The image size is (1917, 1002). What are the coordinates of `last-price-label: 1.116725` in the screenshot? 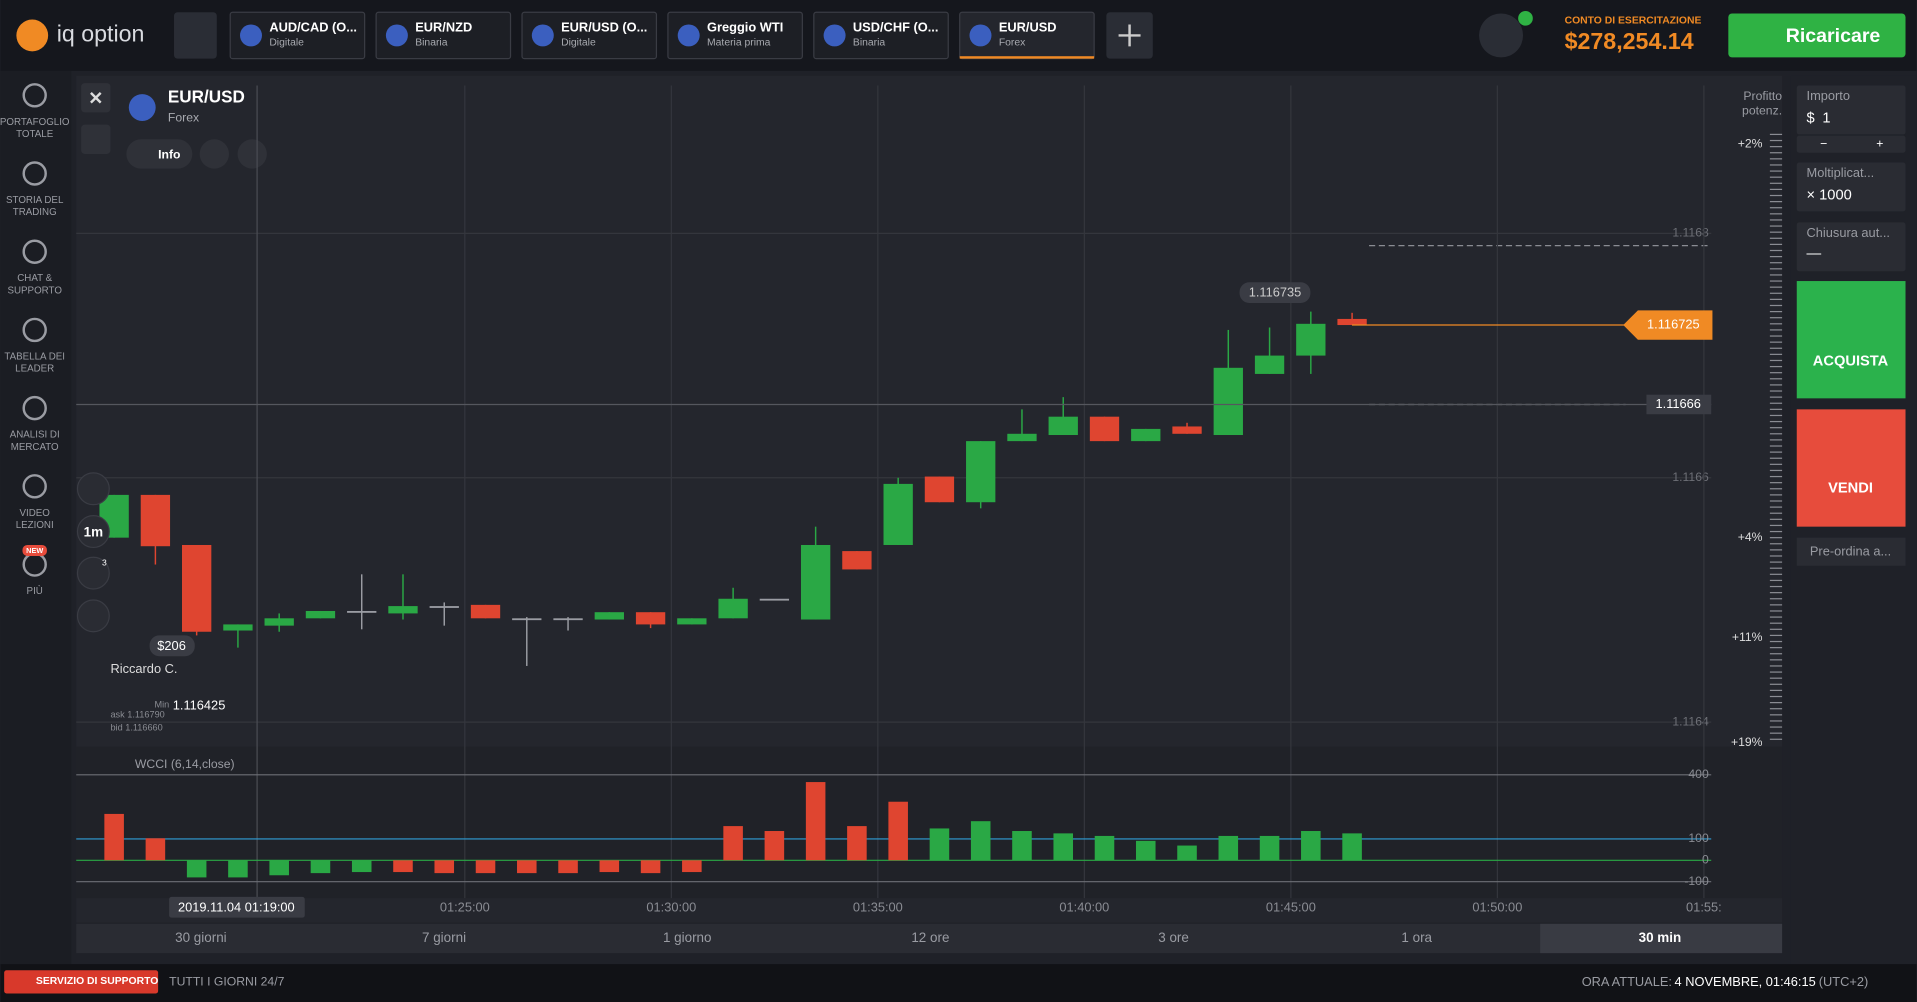 It's located at (1673, 323).